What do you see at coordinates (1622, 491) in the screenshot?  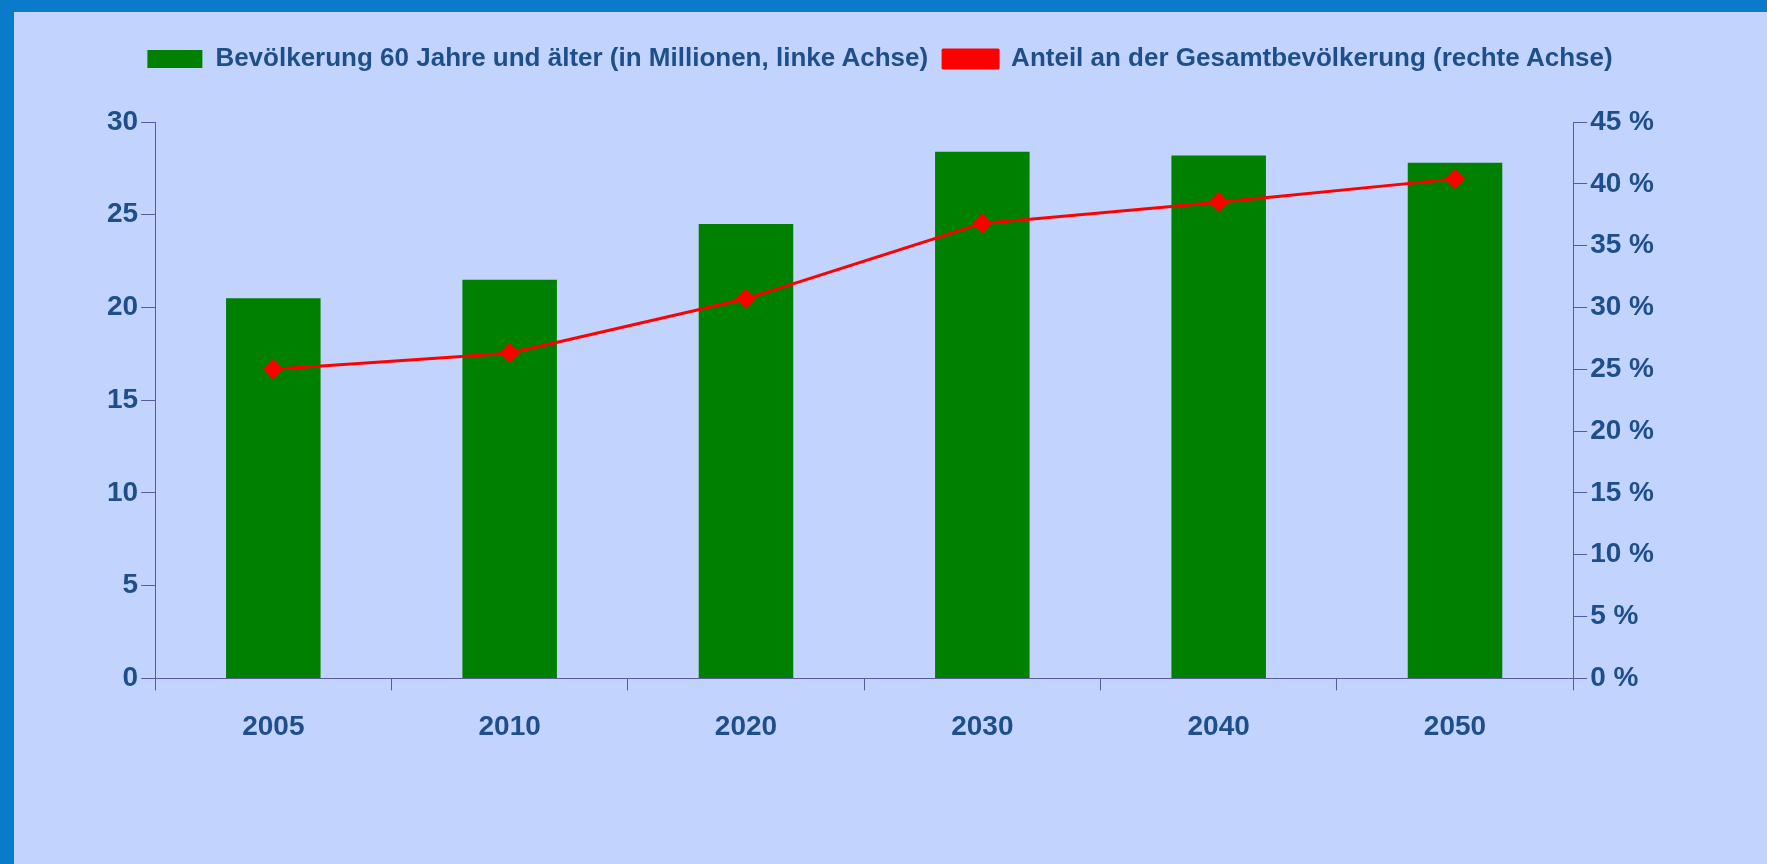 I see `y2-tick-label: 15 %` at bounding box center [1622, 491].